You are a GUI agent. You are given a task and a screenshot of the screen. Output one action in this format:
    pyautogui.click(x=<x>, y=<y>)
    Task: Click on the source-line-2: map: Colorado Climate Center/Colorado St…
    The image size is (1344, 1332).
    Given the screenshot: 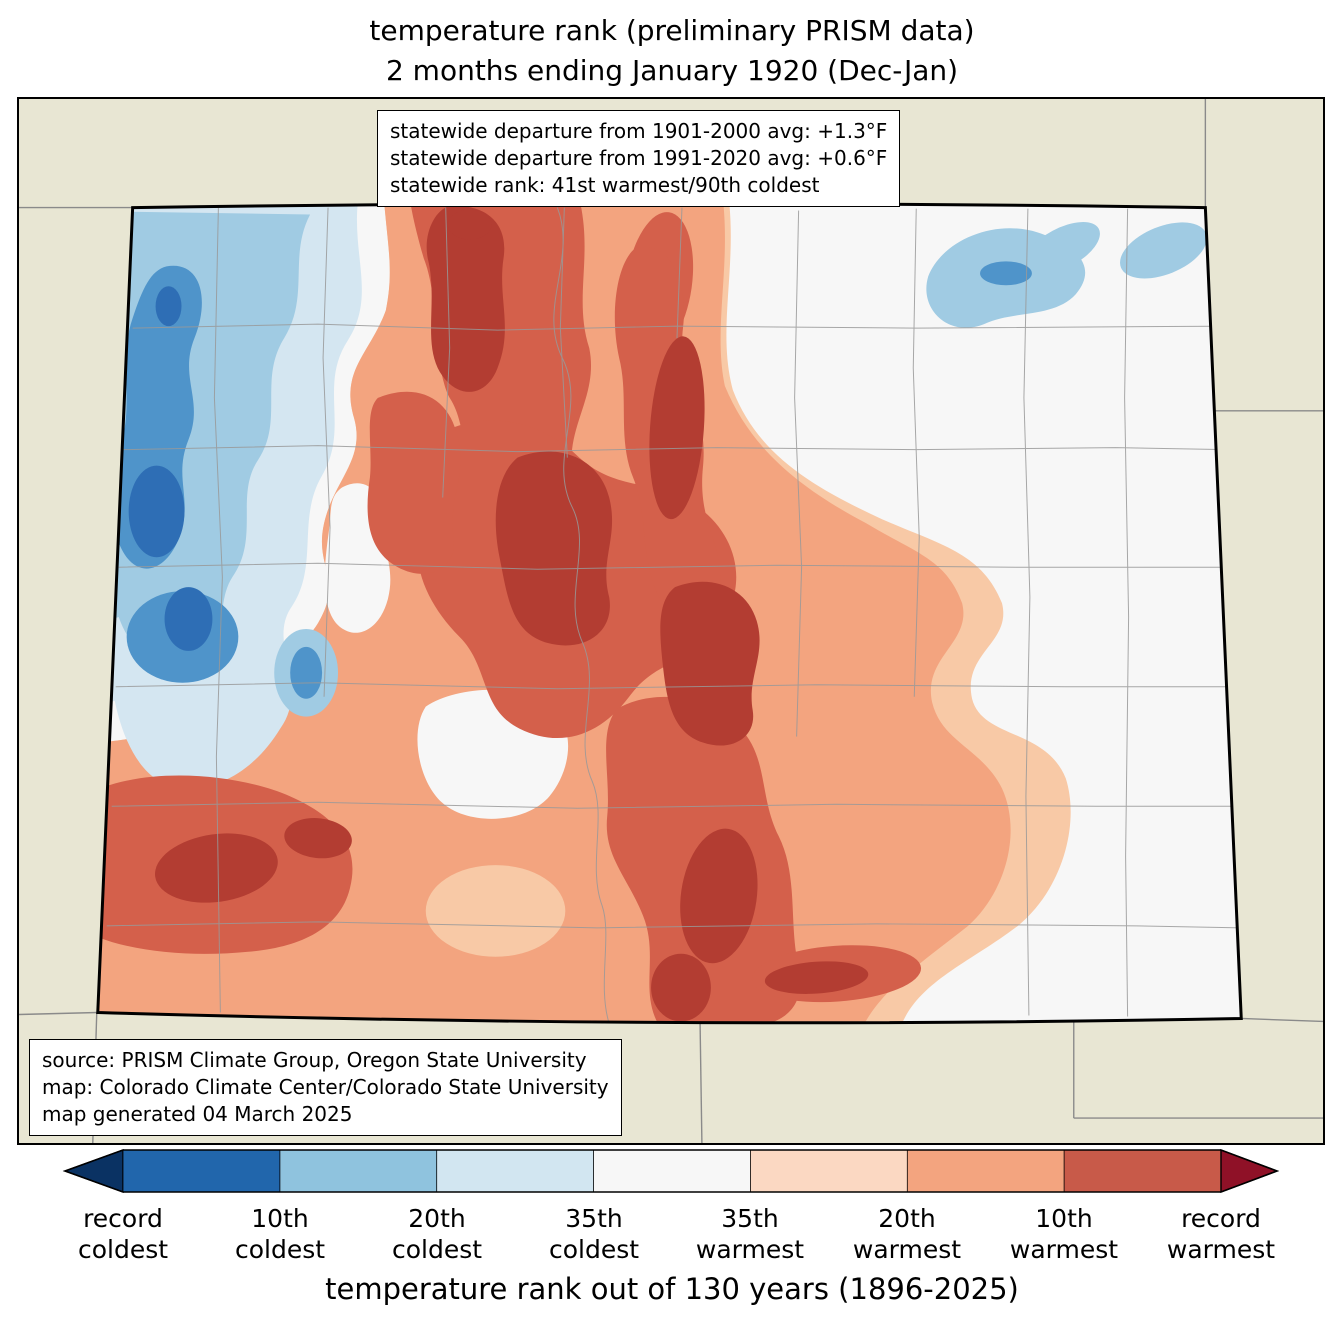 What is the action you would take?
    pyautogui.click(x=325, y=1087)
    